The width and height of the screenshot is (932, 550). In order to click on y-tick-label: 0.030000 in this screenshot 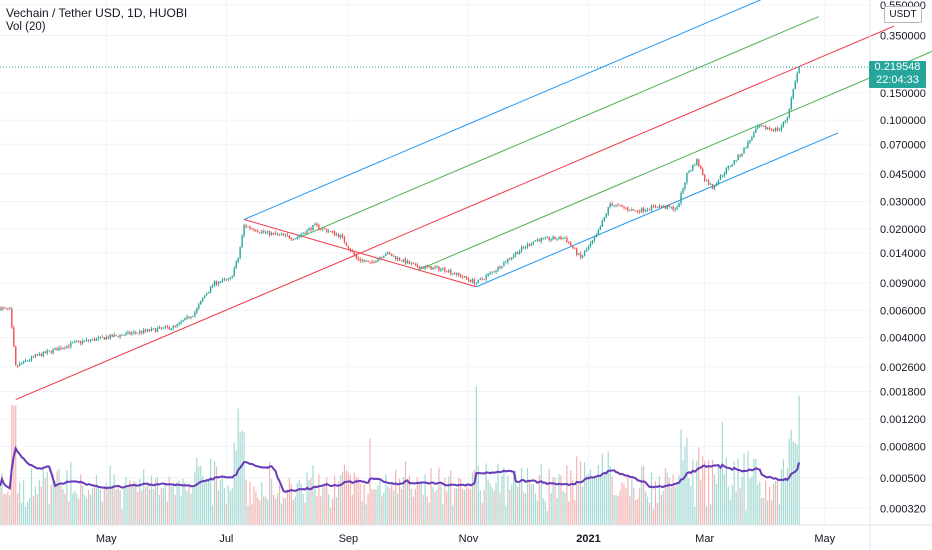, I will do `click(903, 203)`.